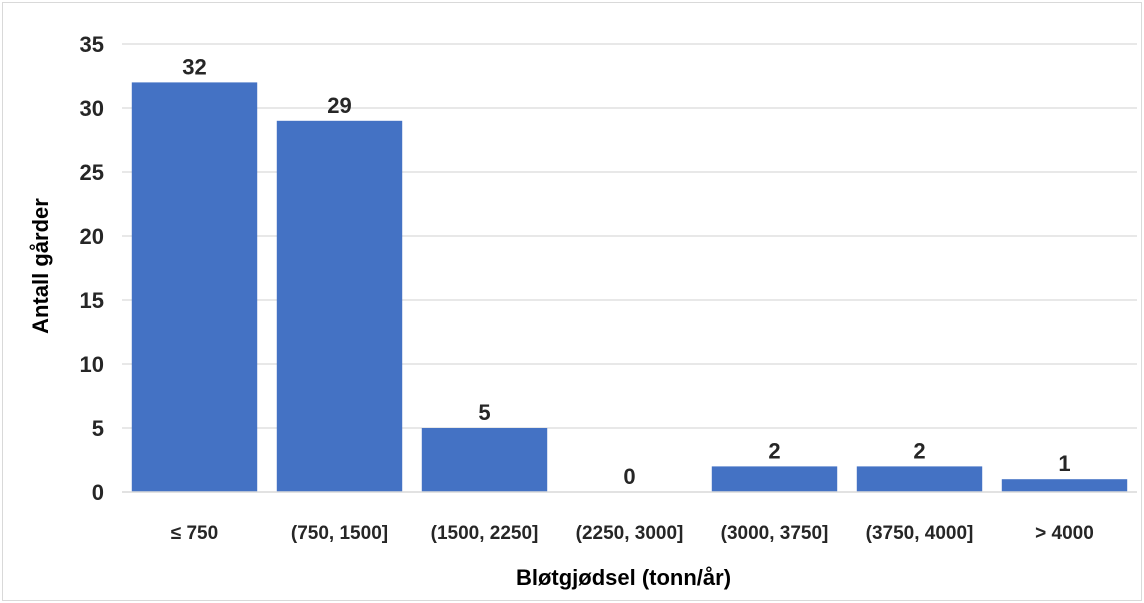 This screenshot has height=603, width=1144. What do you see at coordinates (92, 172) in the screenshot?
I see `y-tick-label: 25` at bounding box center [92, 172].